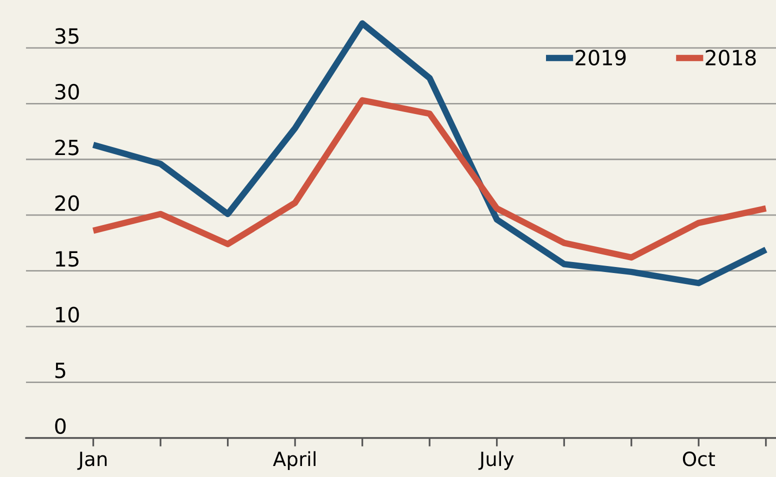  What do you see at coordinates (294, 460) in the screenshot?
I see `x-tick-label: April` at bounding box center [294, 460].